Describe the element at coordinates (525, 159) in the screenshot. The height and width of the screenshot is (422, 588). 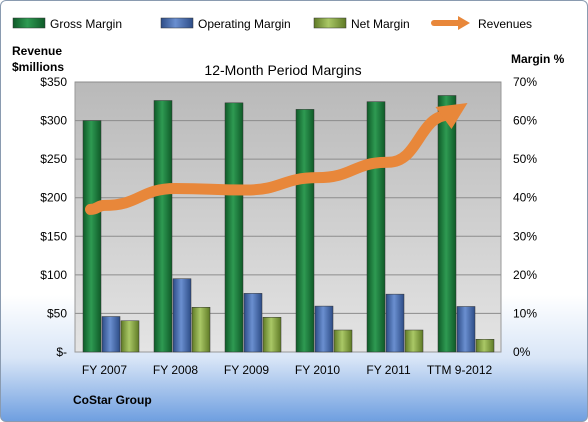
I see `right-tick-label: 50%` at that location.